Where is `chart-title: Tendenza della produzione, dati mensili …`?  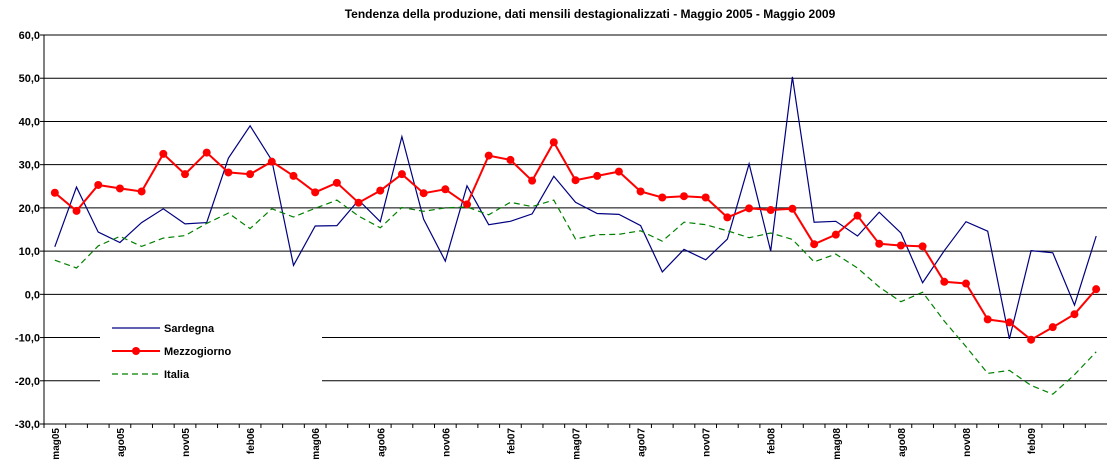
chart-title: Tendenza della produzione, dati mensili … is located at coordinates (590, 14).